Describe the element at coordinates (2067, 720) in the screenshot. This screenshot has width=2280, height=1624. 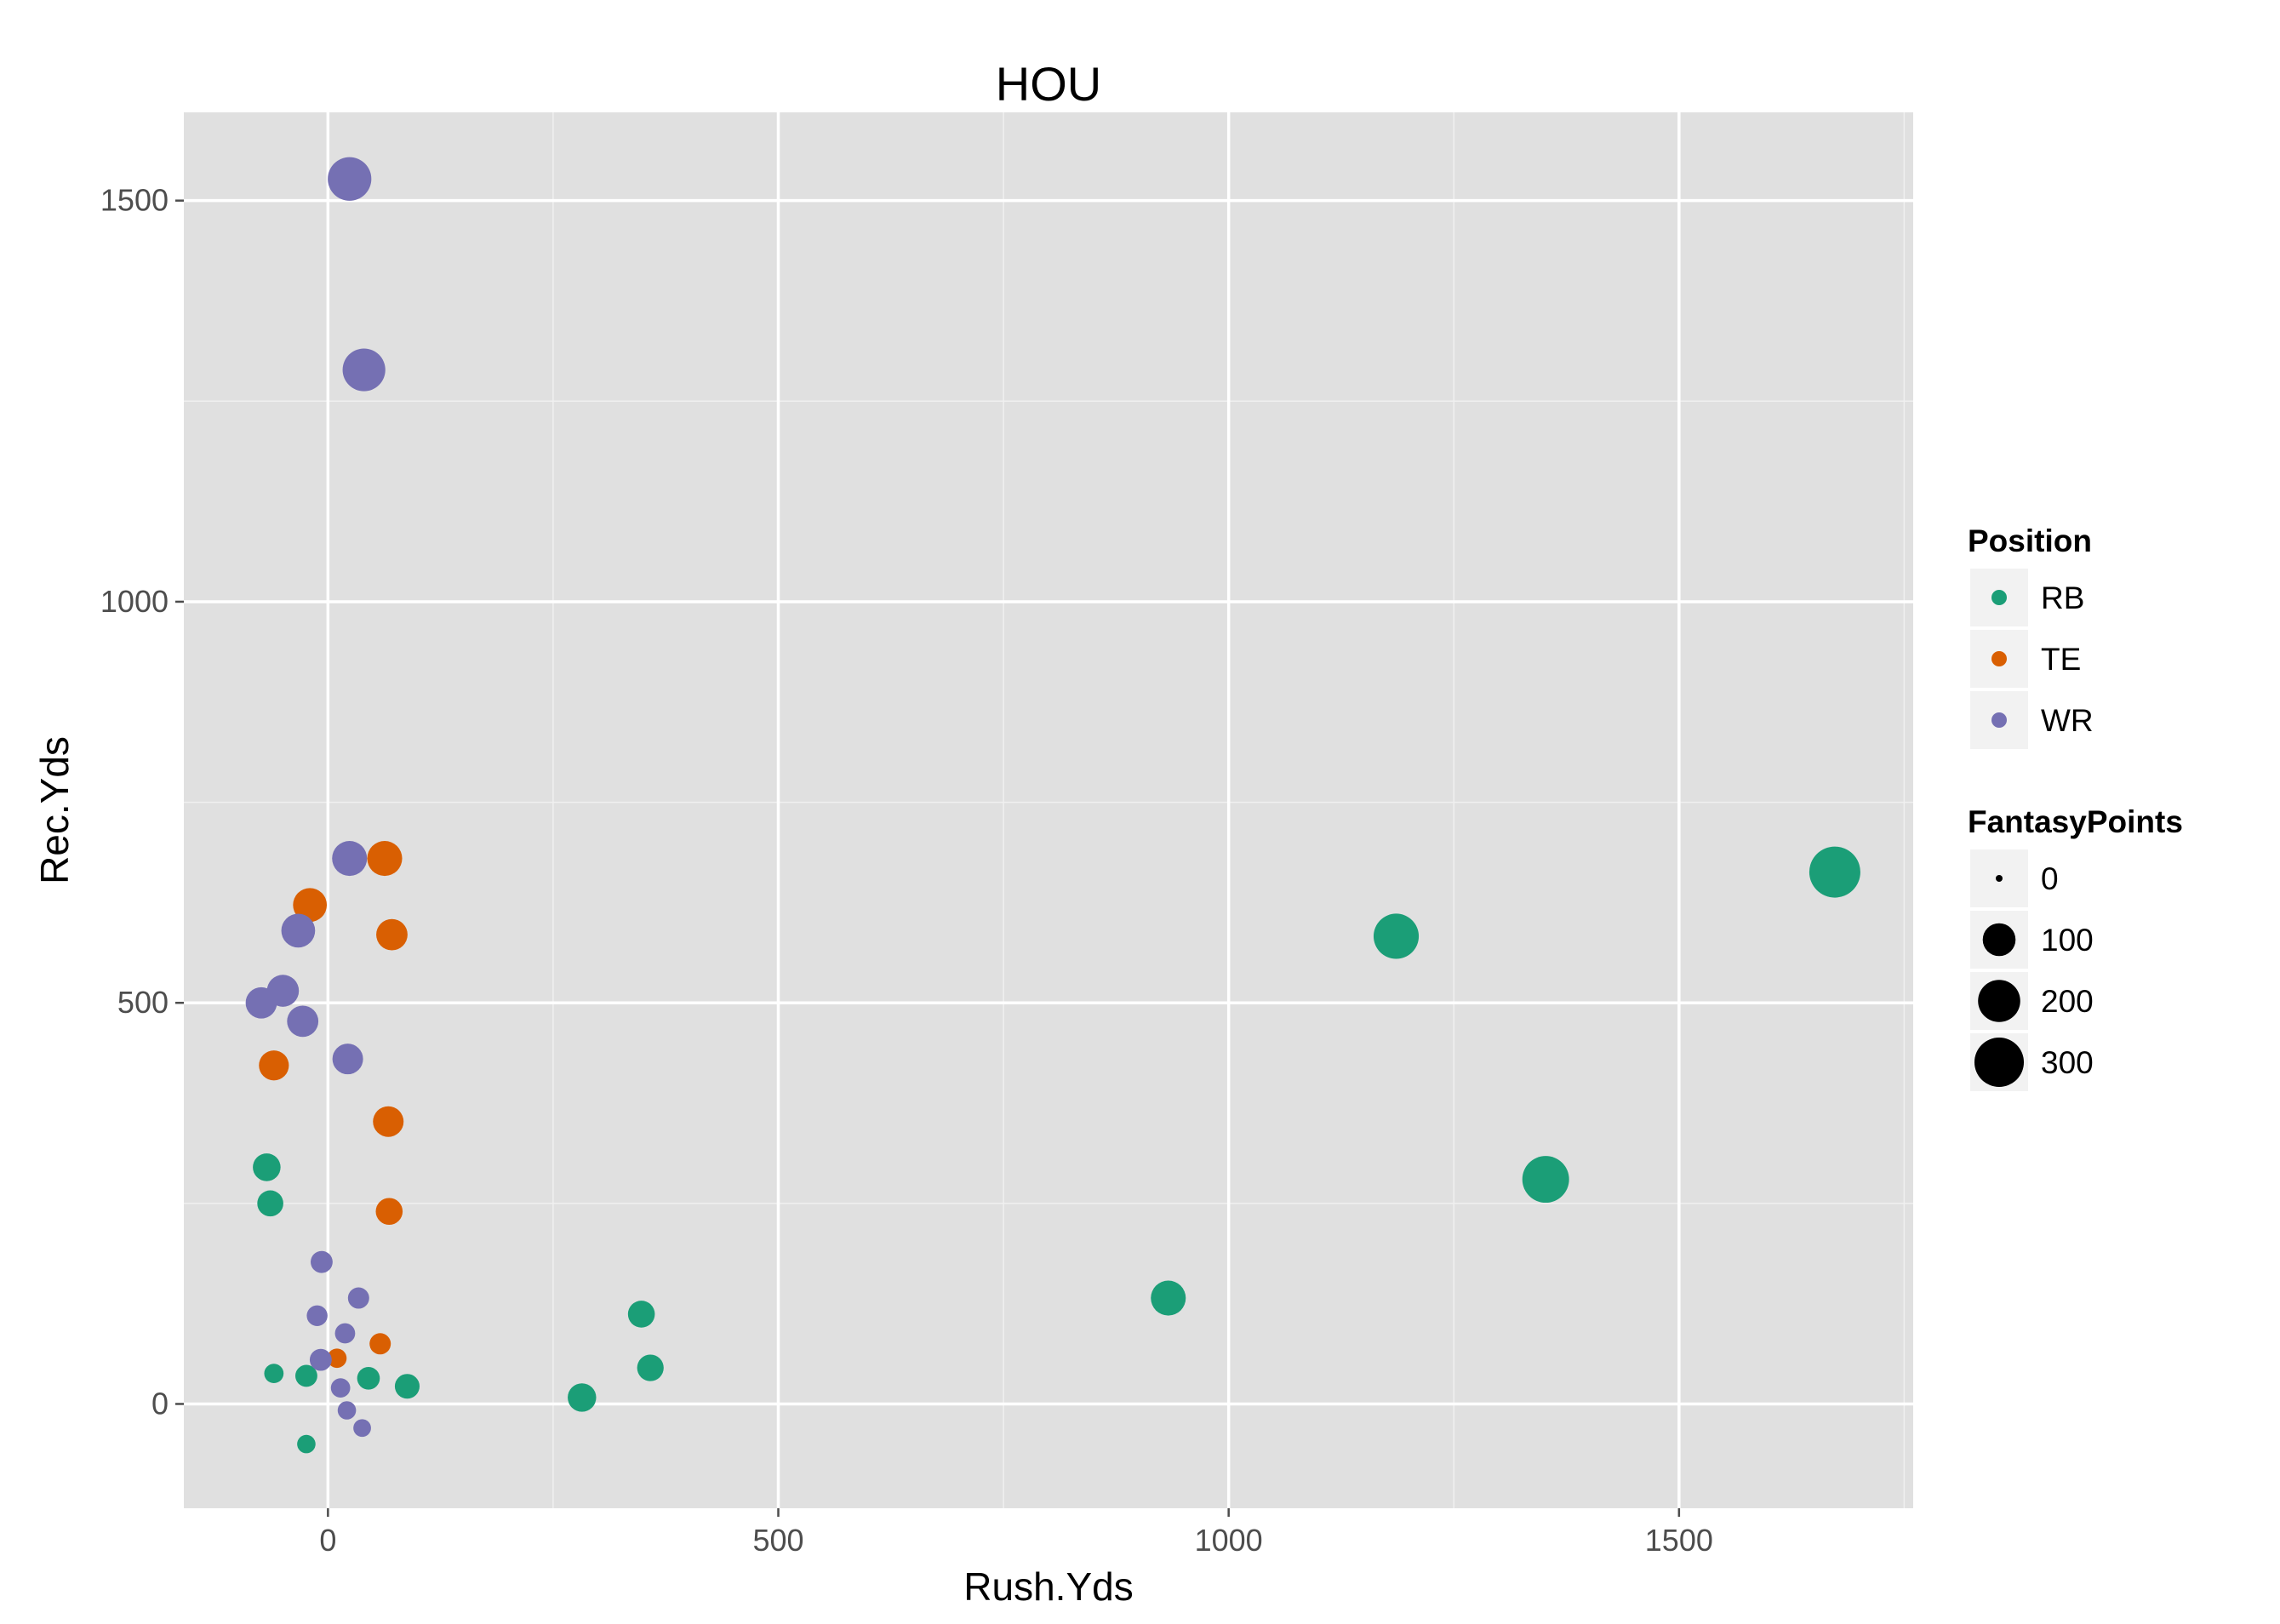
I see `legend-label-wr: WR` at that location.